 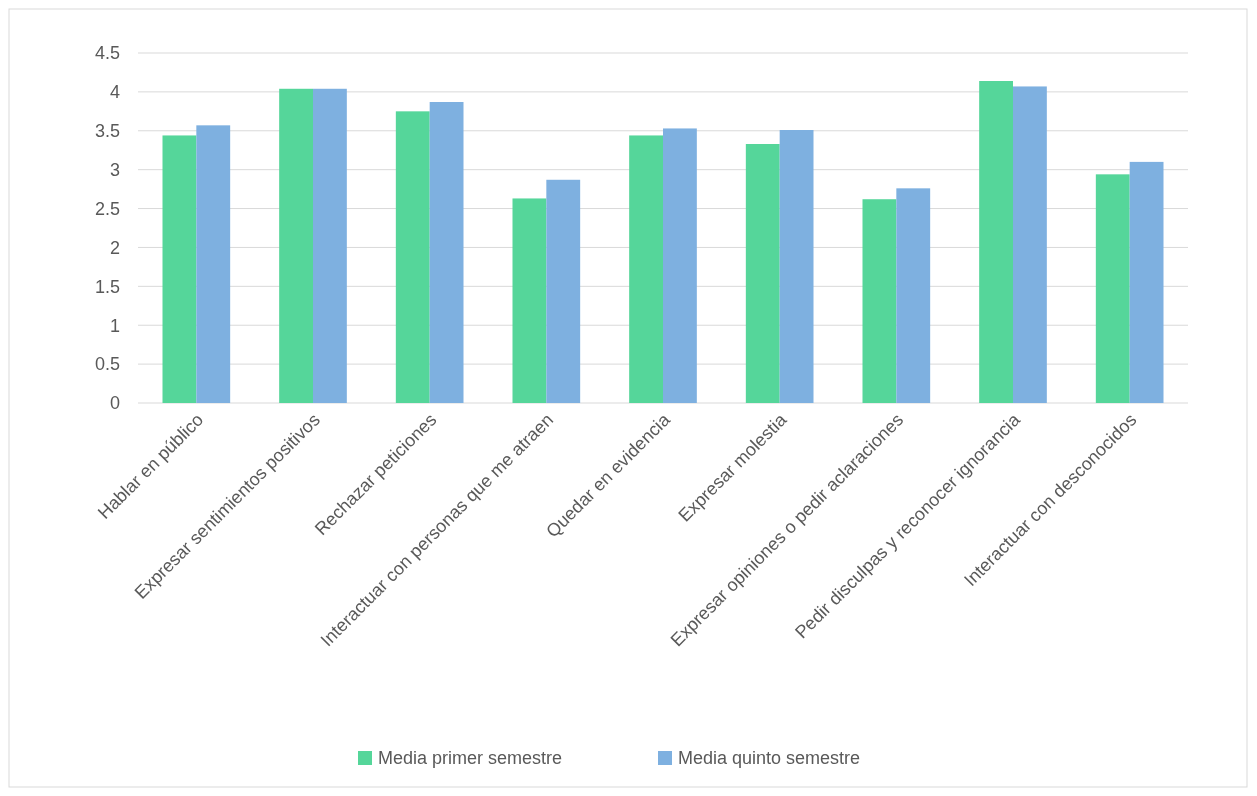 I want to click on y-tick-label: 4.5, so click(x=107, y=53).